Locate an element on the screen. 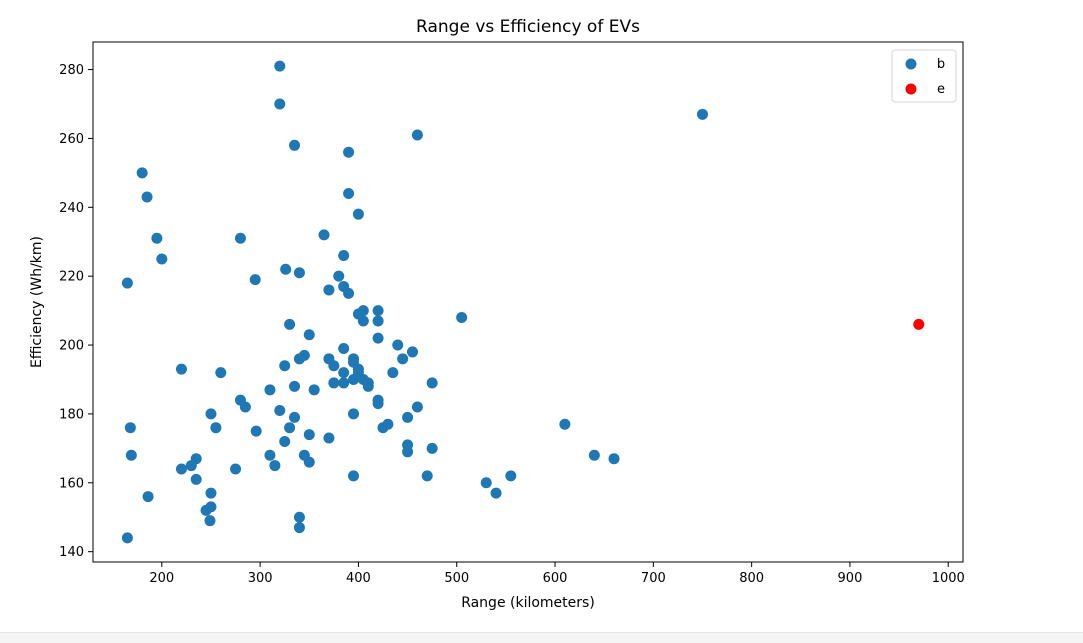  bottom-strip is located at coordinates (541, 637).